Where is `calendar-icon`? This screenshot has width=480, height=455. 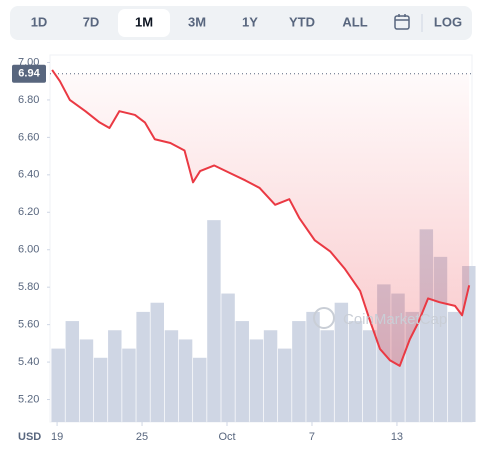
calendar-icon is located at coordinates (402, 22).